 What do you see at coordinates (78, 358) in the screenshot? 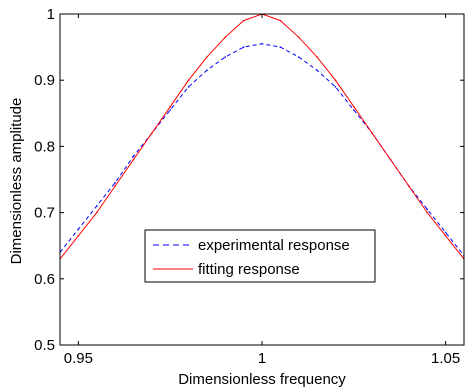
I see `x-tick-label: 0.95` at bounding box center [78, 358].